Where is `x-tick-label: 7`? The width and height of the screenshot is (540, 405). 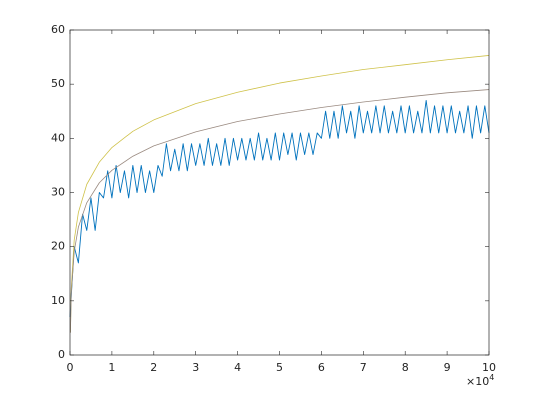 x-tick-label: 7 is located at coordinates (363, 367).